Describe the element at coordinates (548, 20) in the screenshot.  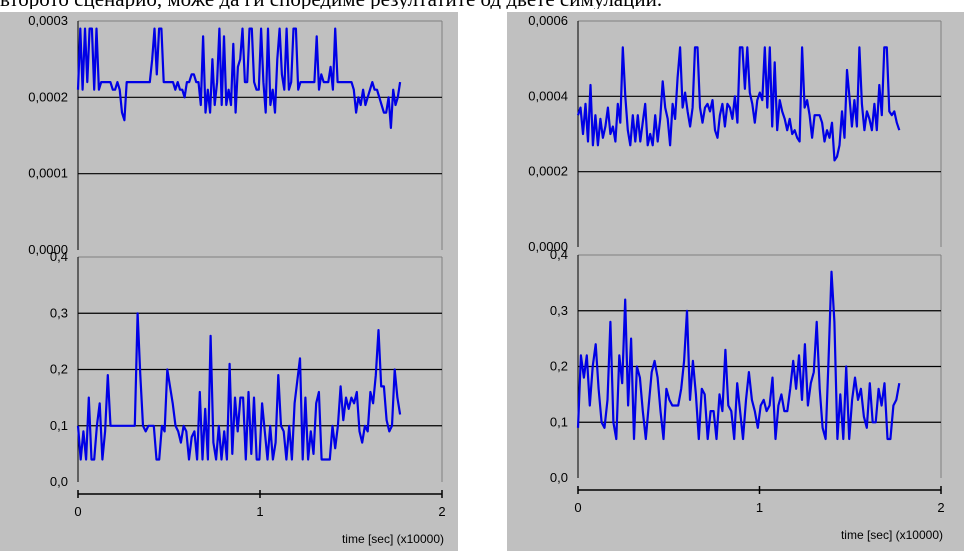
I see `y-tick-label: 0,0006` at that location.